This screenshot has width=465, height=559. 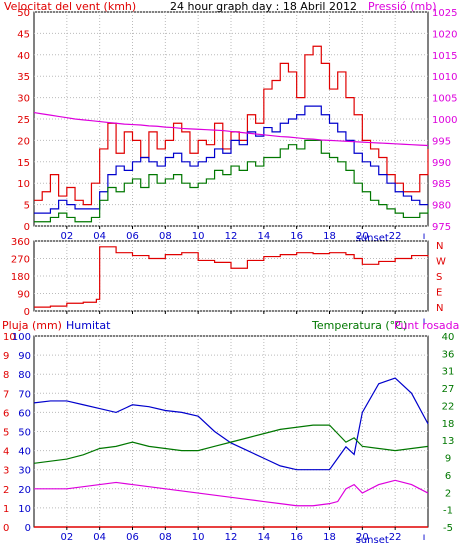 What do you see at coordinates (23, 163) in the screenshot?
I see `y-left-tick-label: 15` at bounding box center [23, 163].